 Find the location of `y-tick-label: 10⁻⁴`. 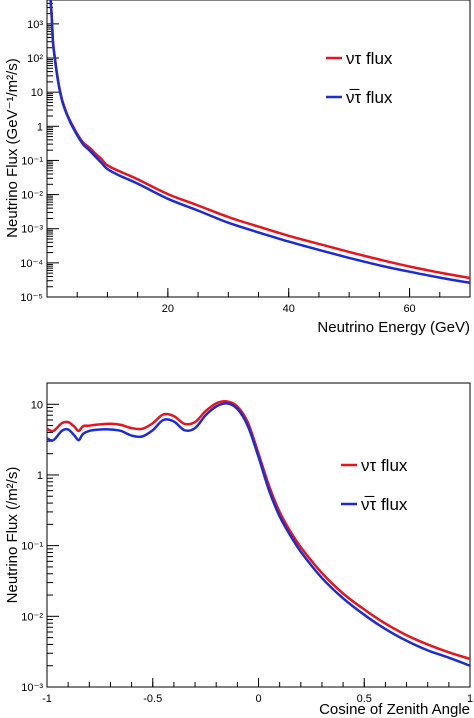

y-tick-label: 10⁻⁴ is located at coordinates (31, 264).